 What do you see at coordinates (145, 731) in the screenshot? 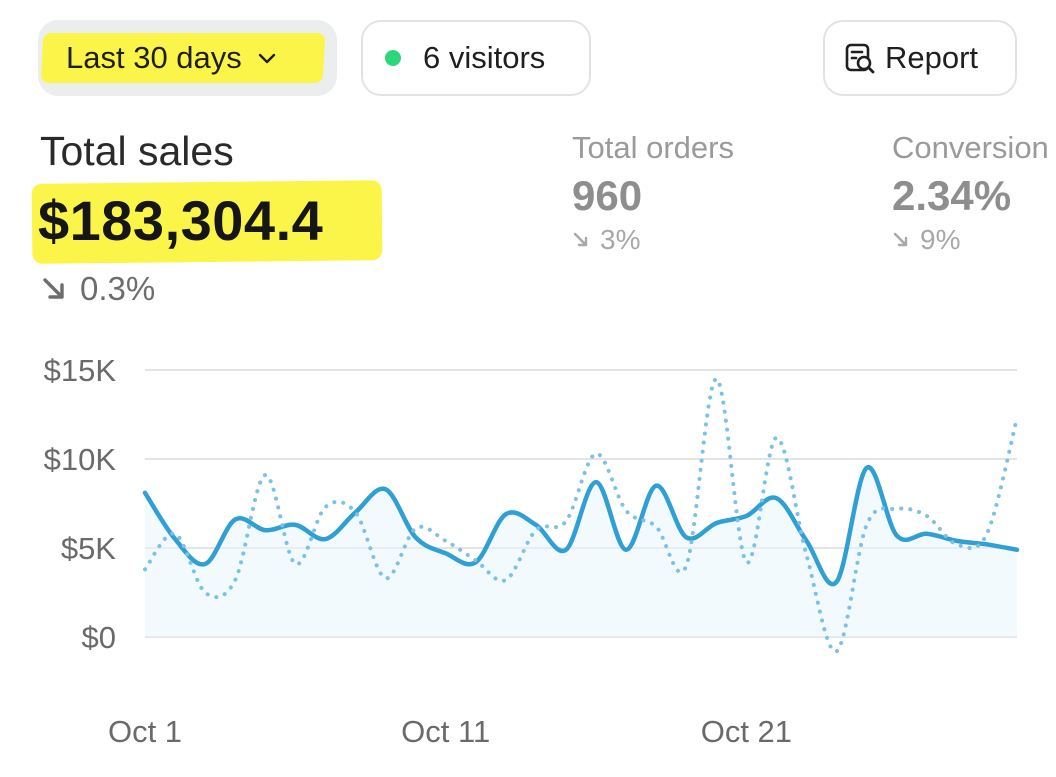
I see `x-tick-label: Oct 1` at bounding box center [145, 731].